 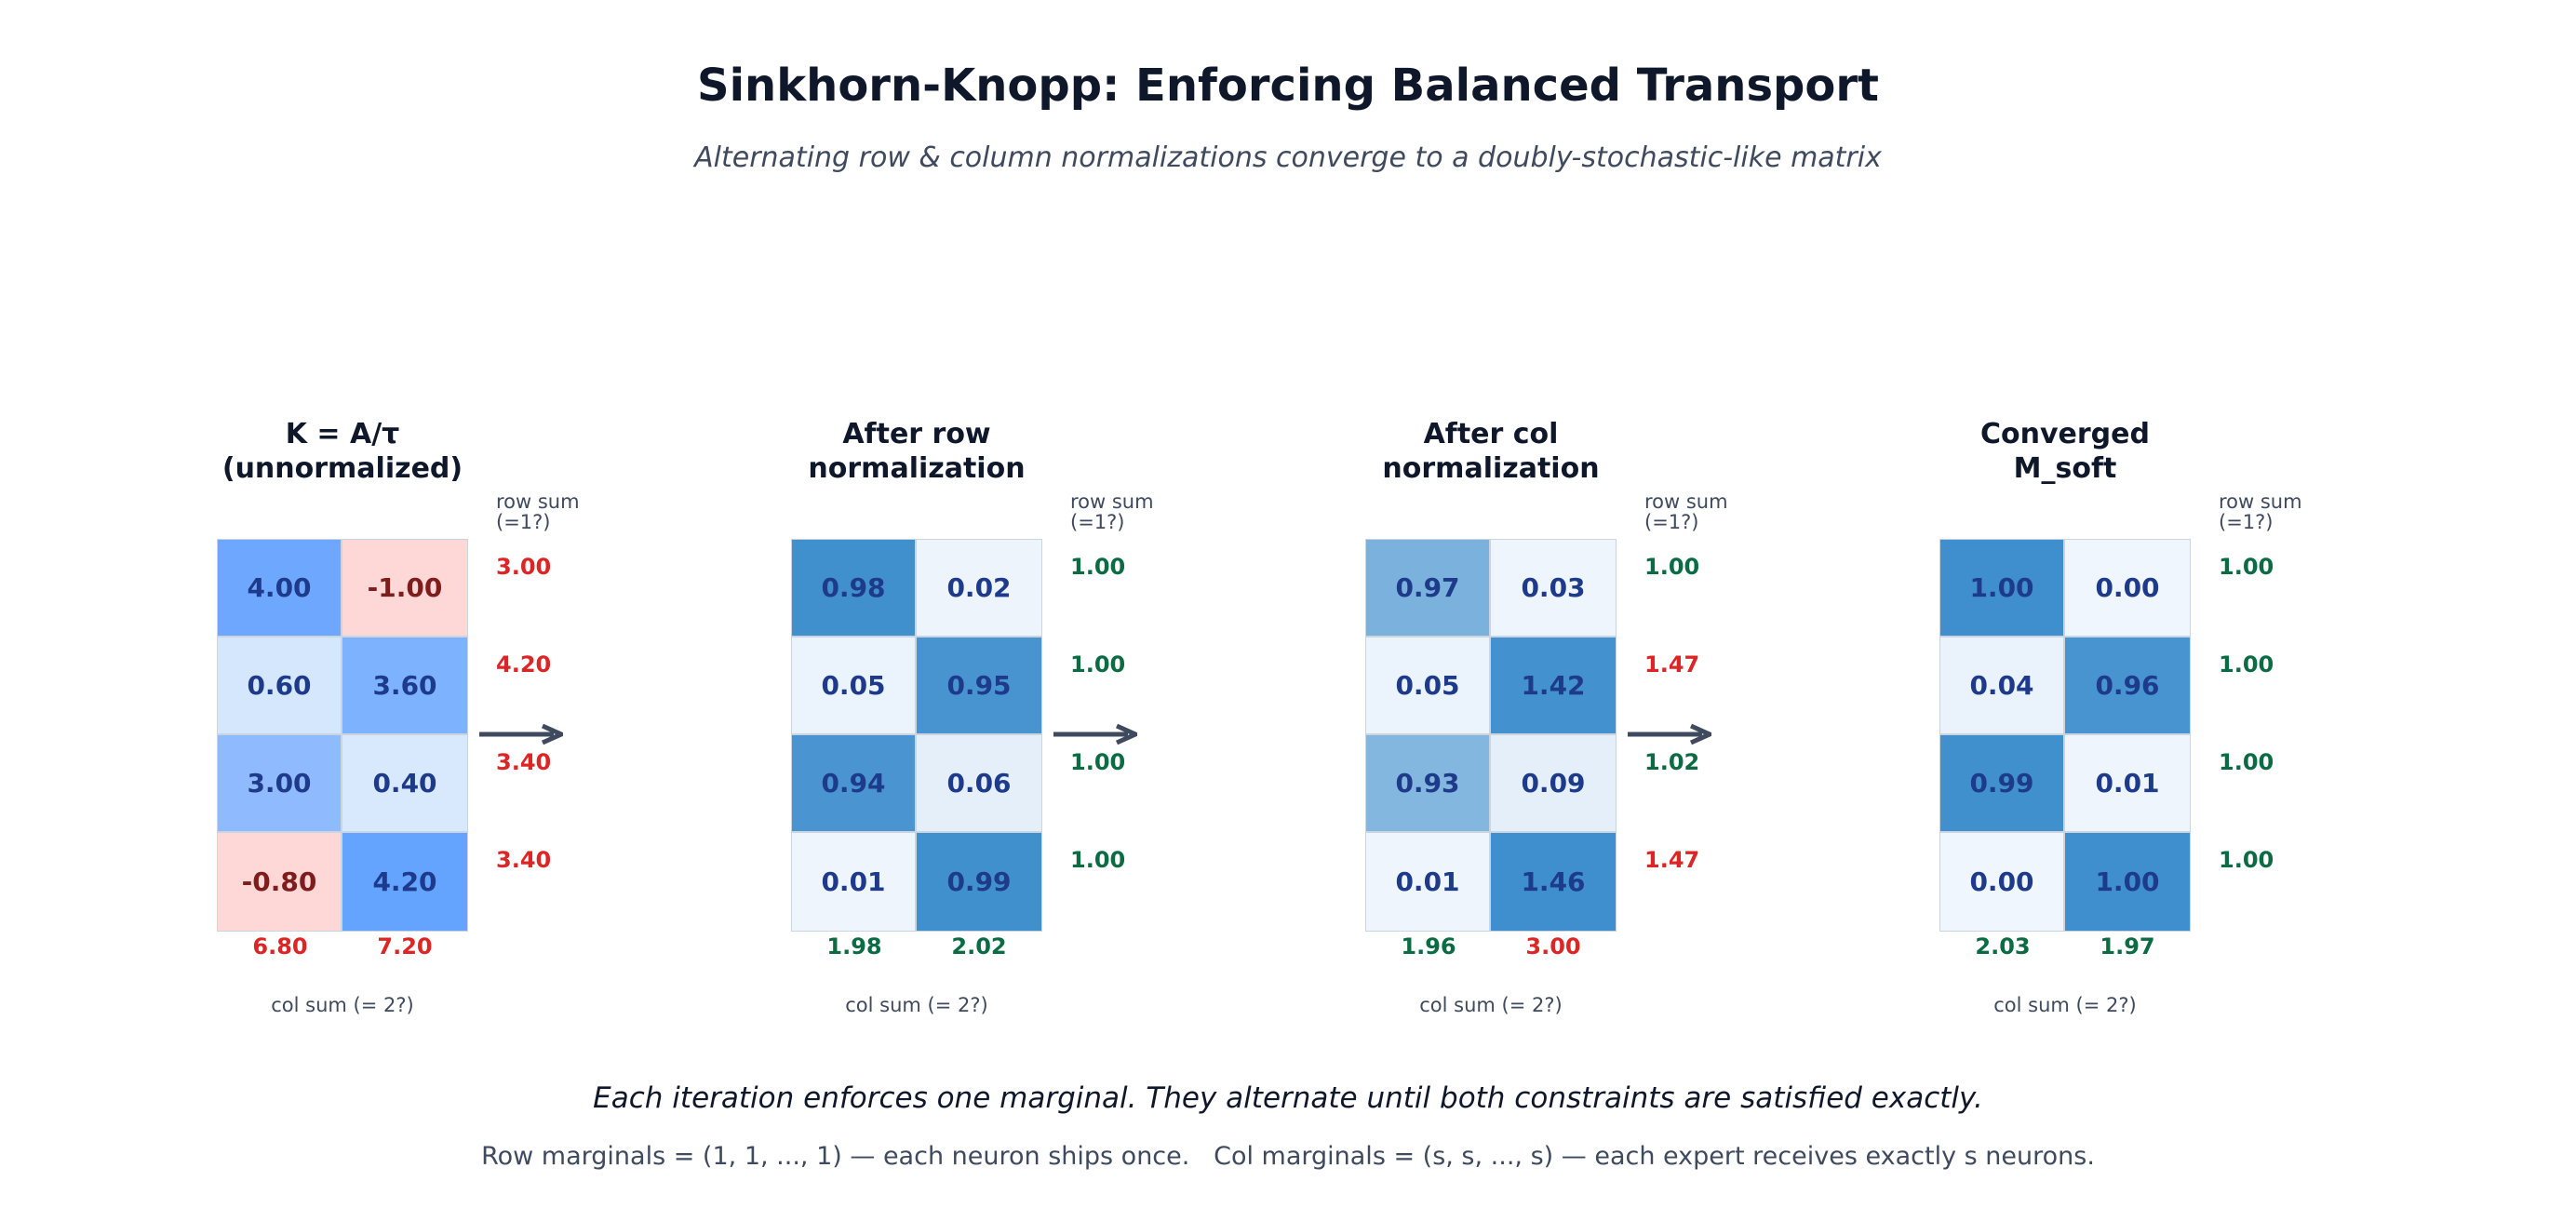 I want to click on matrix-cell: 1.46, so click(x=1553, y=882).